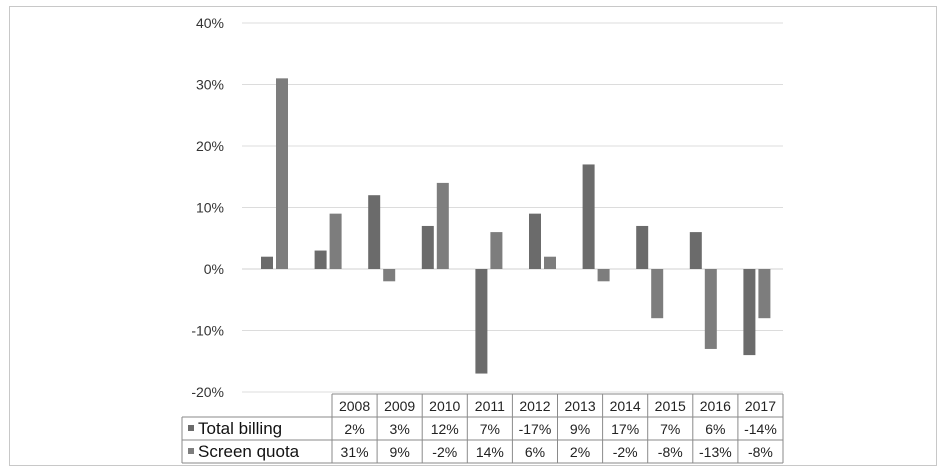 This screenshot has width=946, height=472. Describe the element at coordinates (354, 406) in the screenshot. I see `x-tick-label: 2008` at that location.